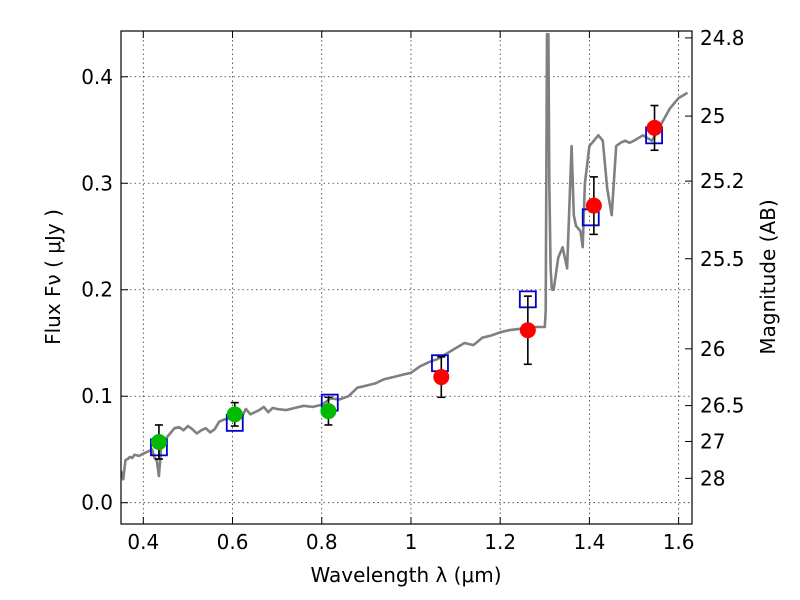 Image resolution: width=800 pixels, height=600 pixels. I want to click on x-tick-label: 1.6, so click(679, 542).